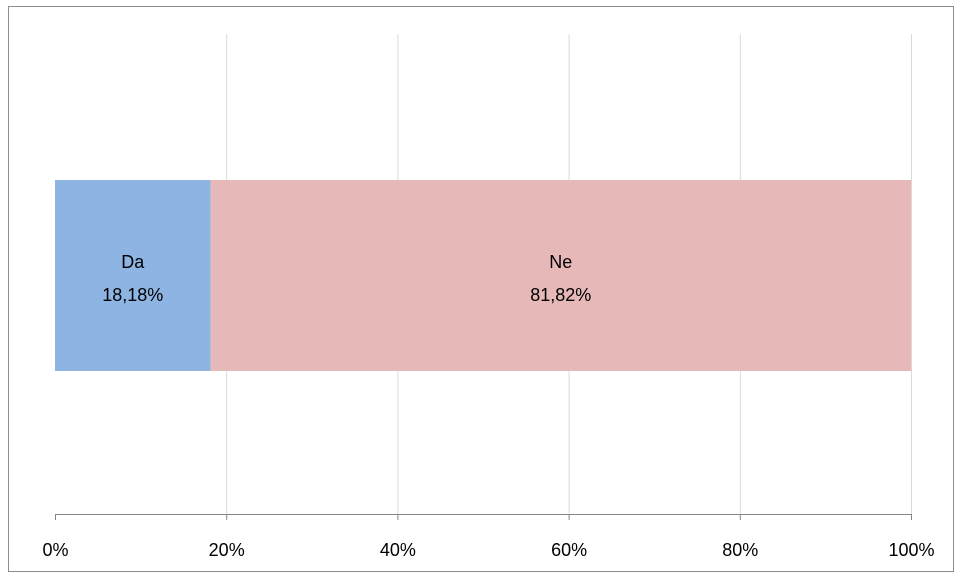  What do you see at coordinates (488, 537) in the screenshot?
I see `x-axis: 0% 20% 40% 60% 80% 100%` at bounding box center [488, 537].